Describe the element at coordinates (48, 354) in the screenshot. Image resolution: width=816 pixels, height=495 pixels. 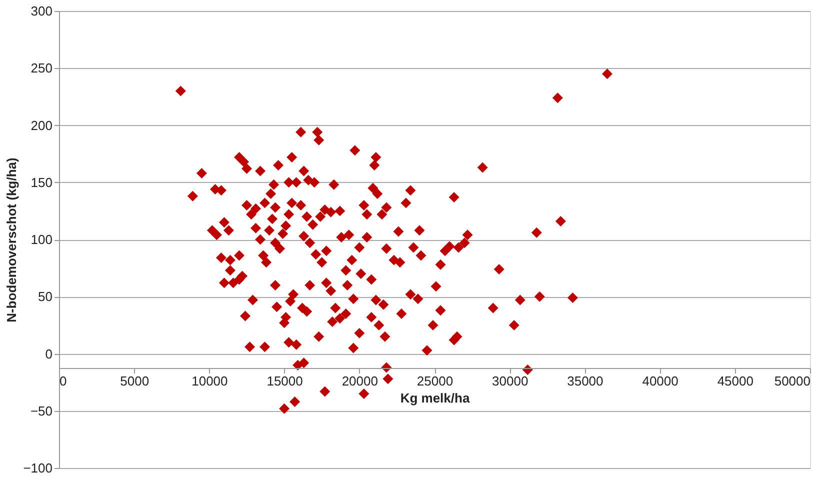
I see `y-tick-label: 0` at that location.